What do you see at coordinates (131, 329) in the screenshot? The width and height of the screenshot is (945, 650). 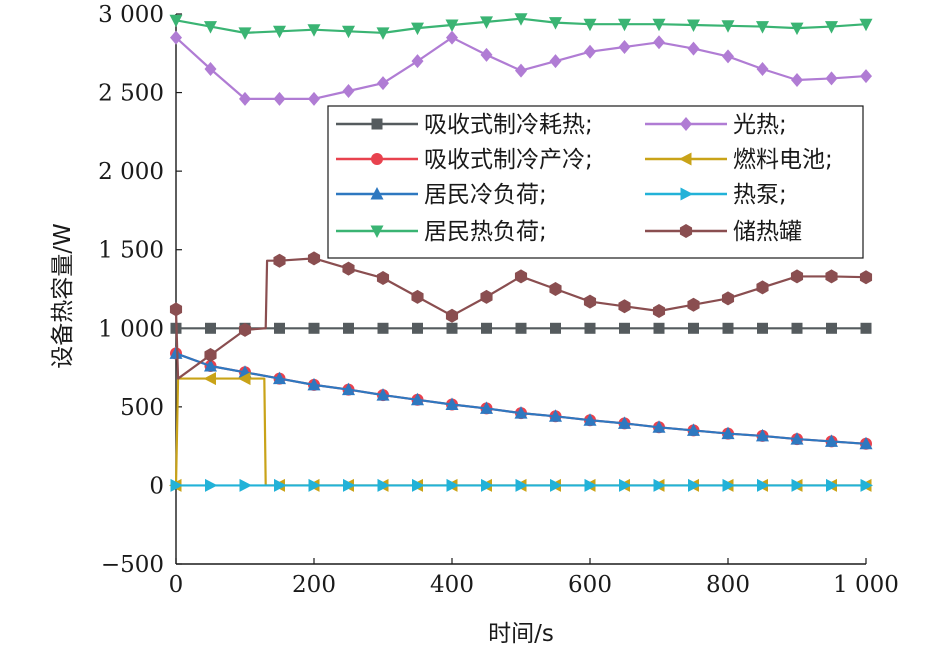 I see `y-tick-label: 1 000` at bounding box center [131, 329].